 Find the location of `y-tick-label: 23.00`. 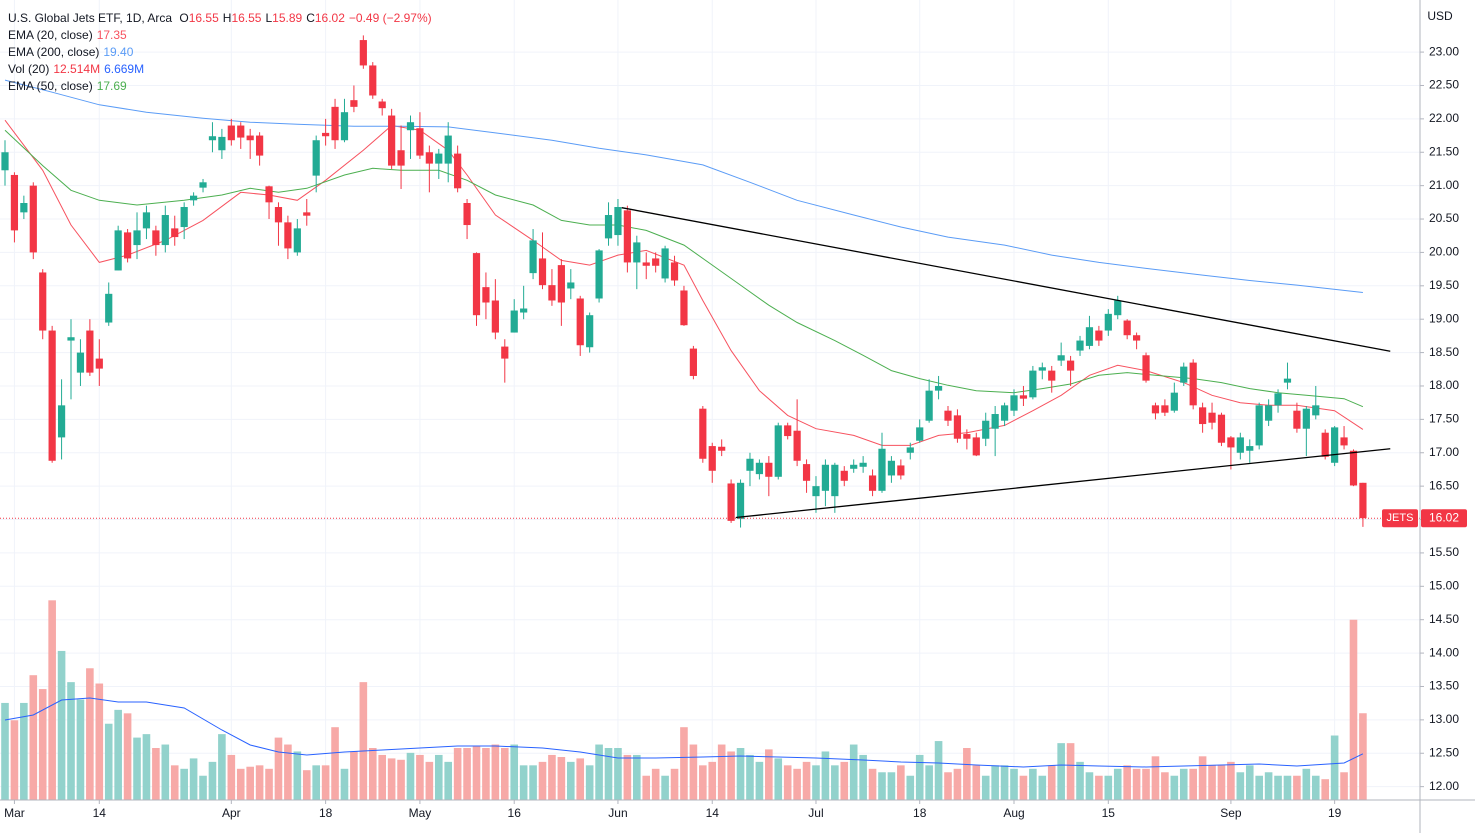

y-tick-label: 23.00 is located at coordinates (1444, 51).